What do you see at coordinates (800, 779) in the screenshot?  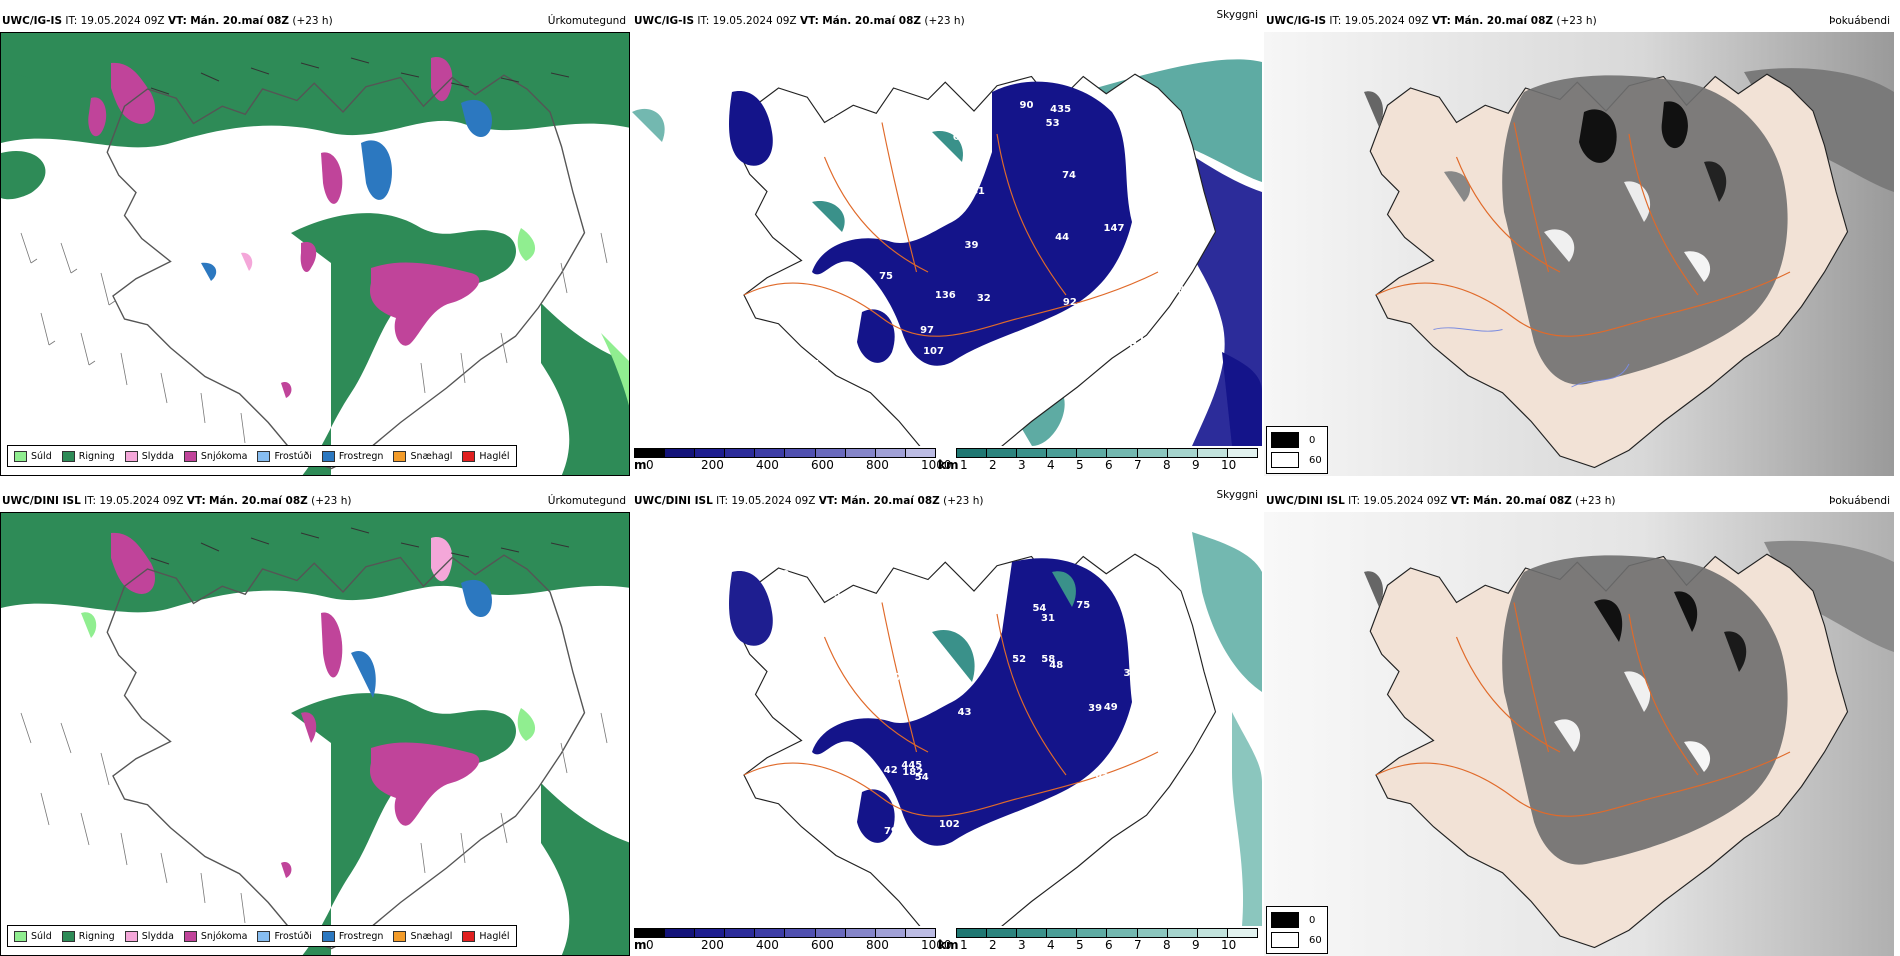 I see `visibility-value-label: 60` at bounding box center [800, 779].